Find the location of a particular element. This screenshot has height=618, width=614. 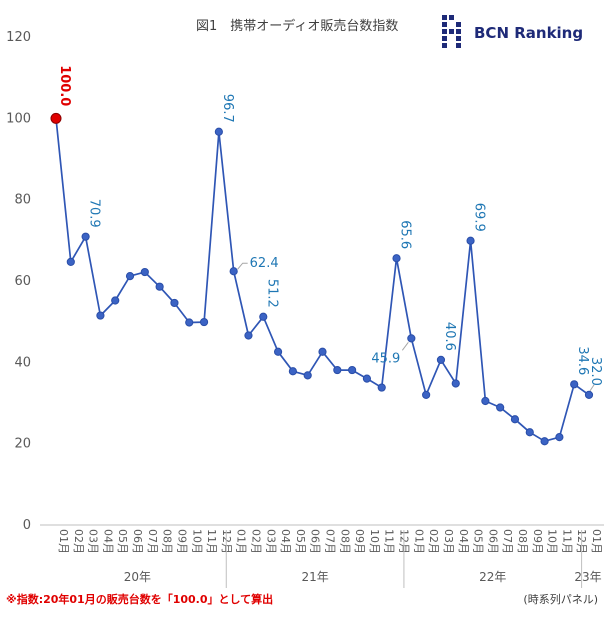

data-label: 65.6 is located at coordinates (405, 234).